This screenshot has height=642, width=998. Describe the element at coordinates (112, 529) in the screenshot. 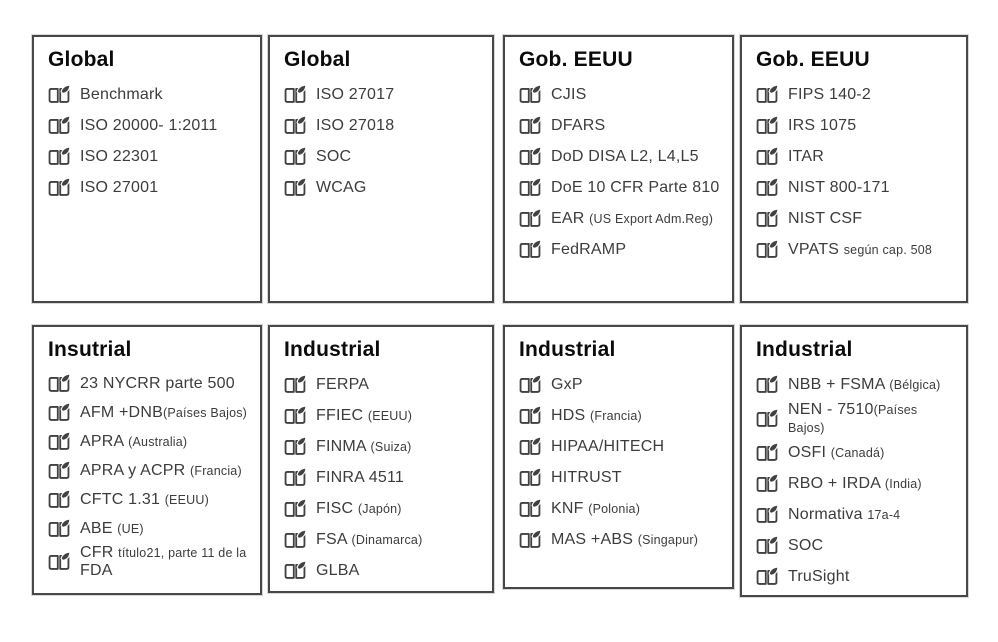

I see `list-item-label: ABE (UE)` at that location.